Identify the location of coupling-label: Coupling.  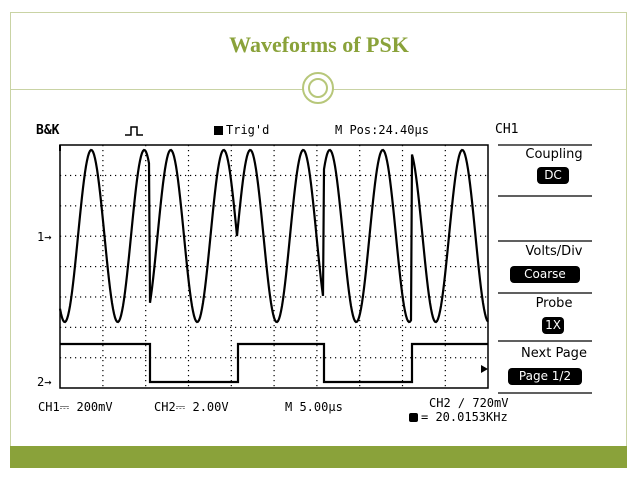
(554, 154).